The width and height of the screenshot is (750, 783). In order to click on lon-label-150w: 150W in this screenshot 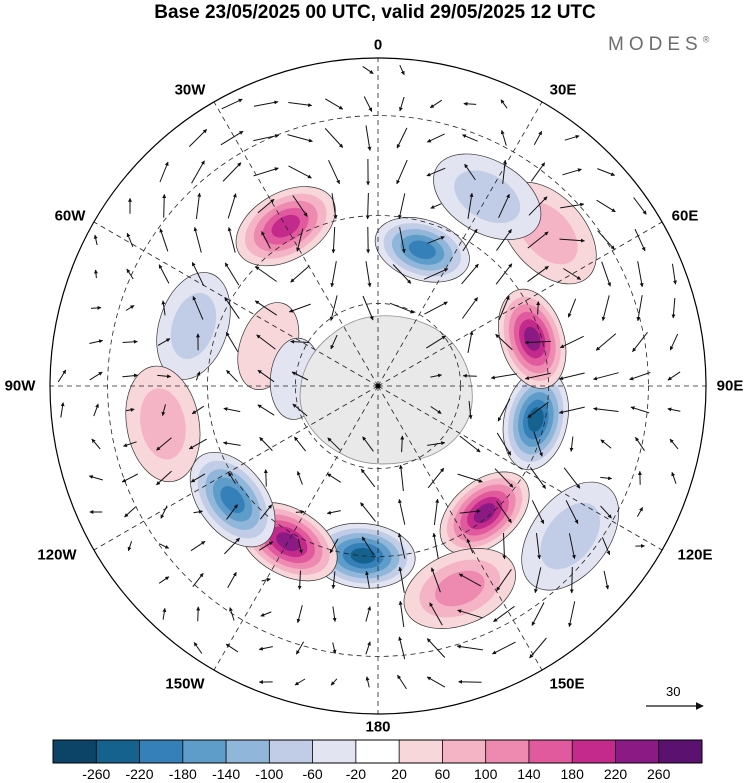, I will do `click(185, 684)`.